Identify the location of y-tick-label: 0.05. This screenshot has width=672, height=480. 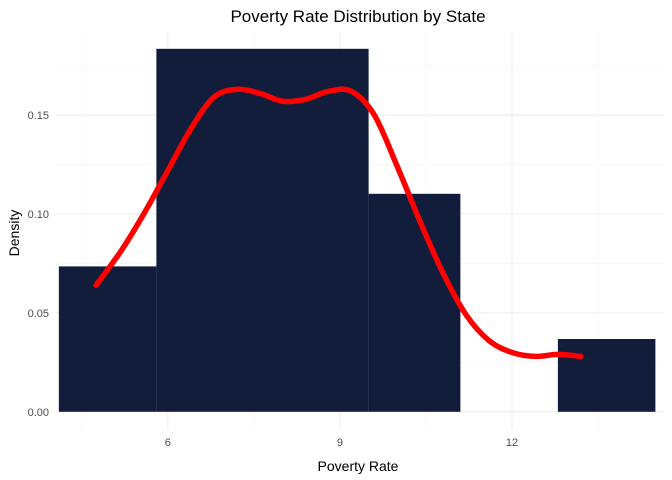
(38, 314).